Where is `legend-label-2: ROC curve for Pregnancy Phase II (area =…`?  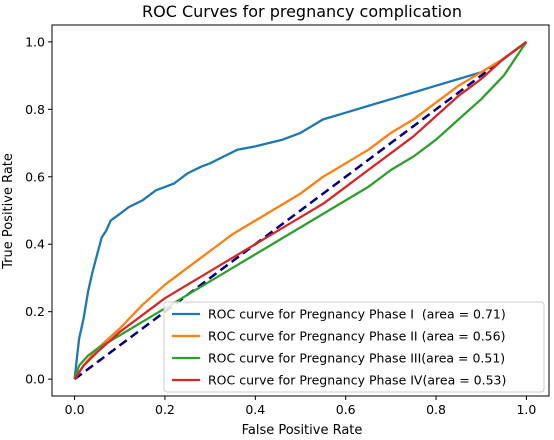
legend-label-2: ROC curve for Pregnancy Phase II (area =… is located at coordinates (356, 336).